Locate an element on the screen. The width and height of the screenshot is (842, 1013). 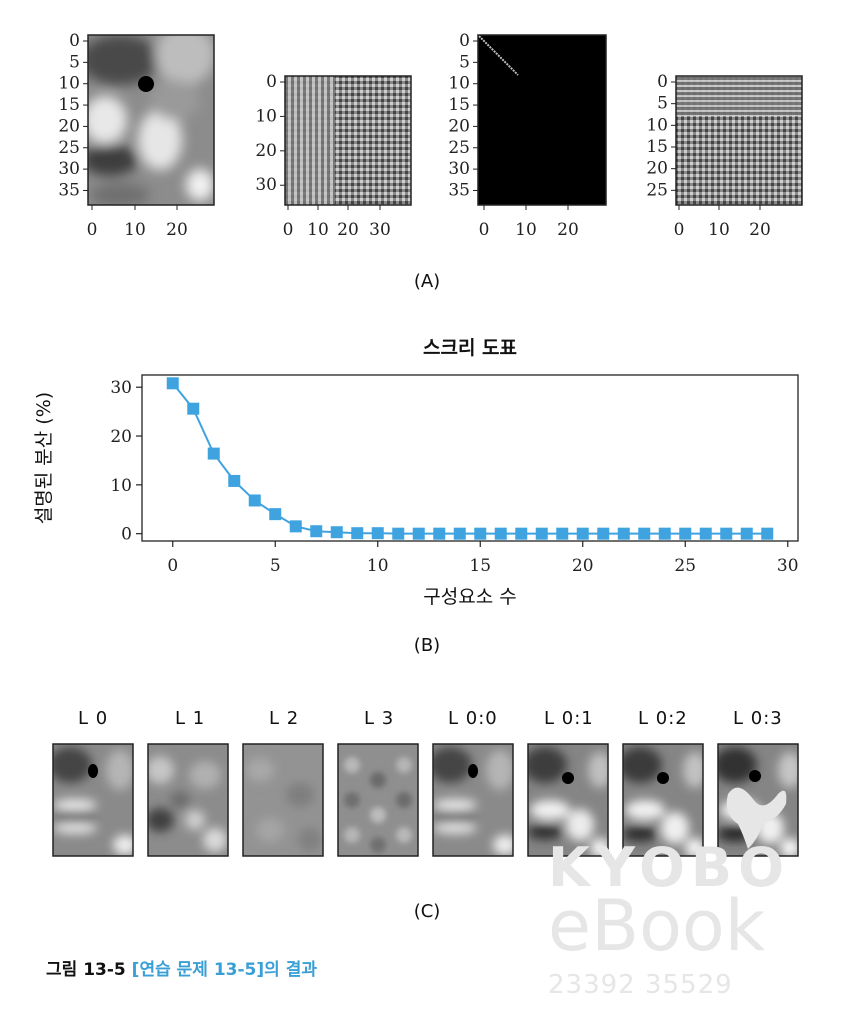
x-tick-label: 0 is located at coordinates (172, 566).